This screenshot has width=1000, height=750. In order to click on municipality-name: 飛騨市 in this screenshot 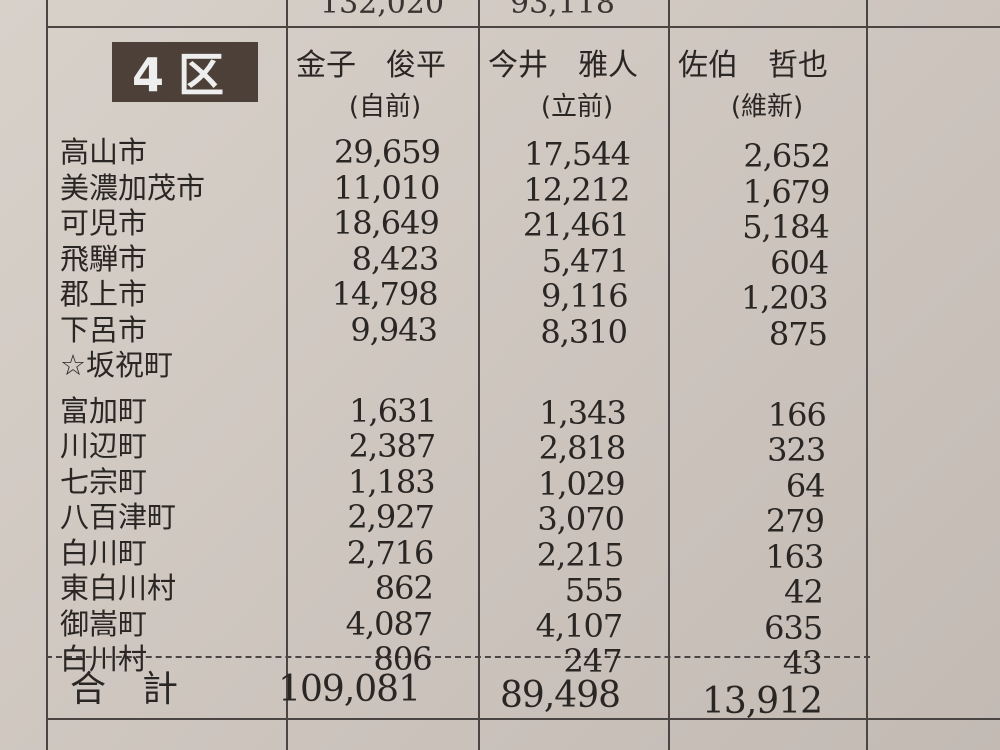, I will do `click(104, 258)`.